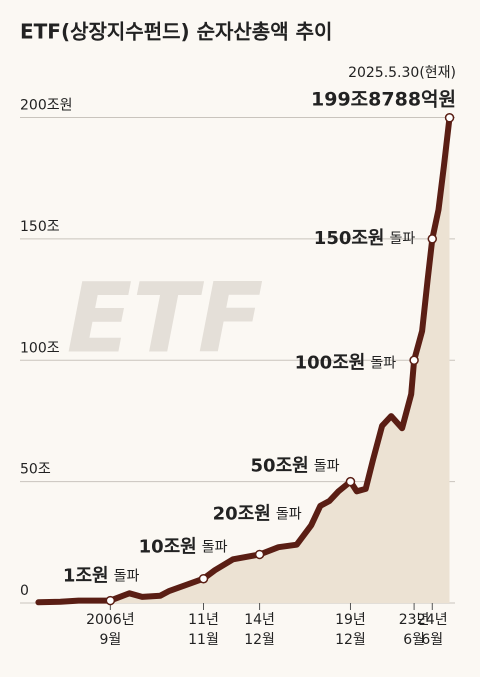 The width and height of the screenshot is (480, 677). Describe the element at coordinates (40, 227) in the screenshot. I see `y-tick-label: 150조` at that location.